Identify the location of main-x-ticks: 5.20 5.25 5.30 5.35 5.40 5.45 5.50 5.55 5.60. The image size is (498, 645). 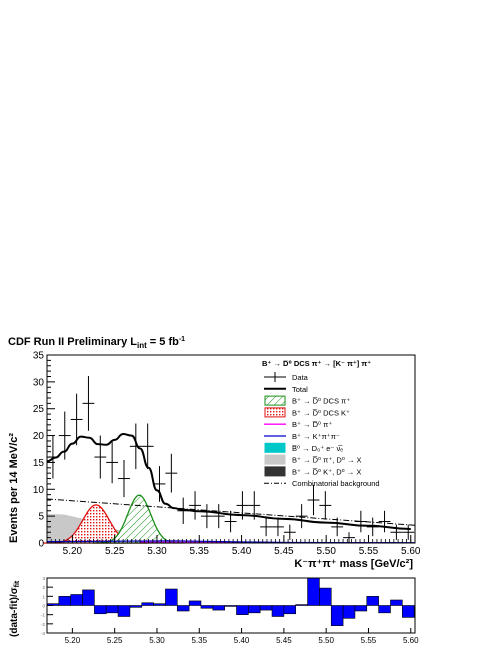
(235, 546).